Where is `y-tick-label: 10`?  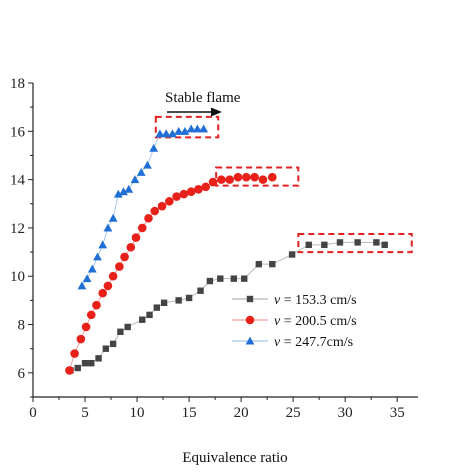 y-tick-label: 10 is located at coordinates (17, 277).